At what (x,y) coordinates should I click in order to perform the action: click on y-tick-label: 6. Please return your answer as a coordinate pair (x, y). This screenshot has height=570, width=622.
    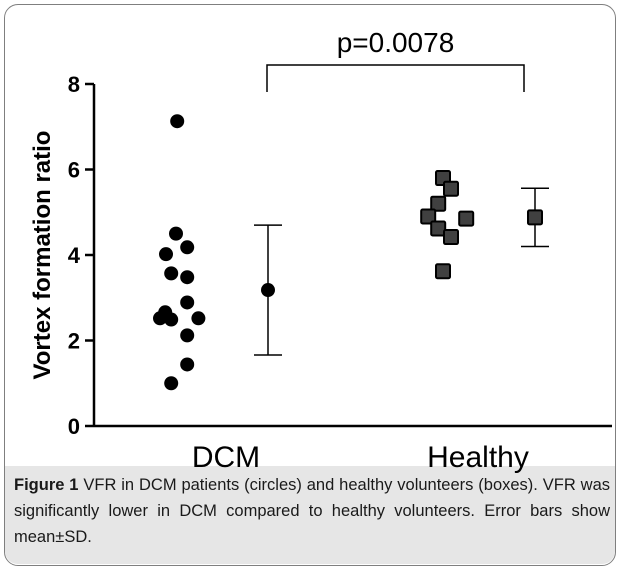
    Looking at the image, I should click on (74, 170).